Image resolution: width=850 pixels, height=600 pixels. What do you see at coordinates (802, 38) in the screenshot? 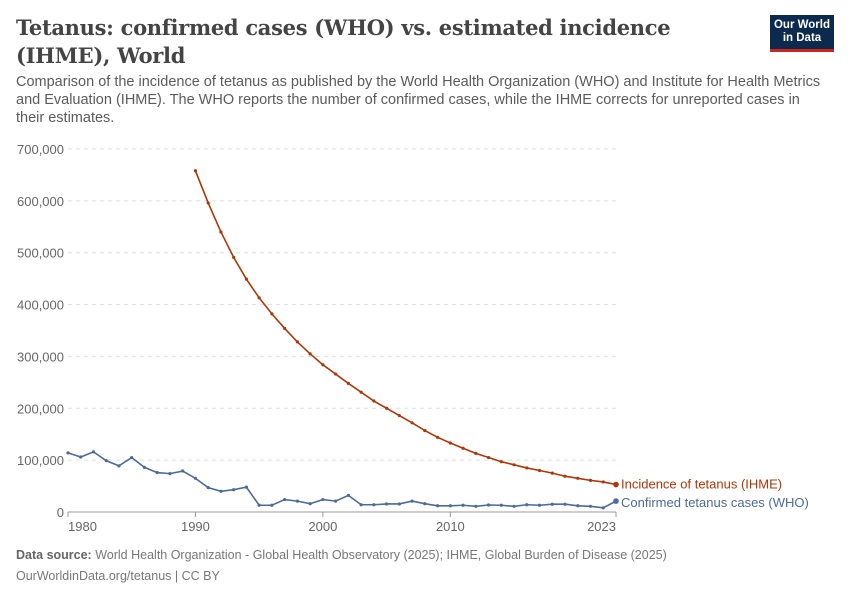
I see `logo-line2: in Data` at bounding box center [802, 38].